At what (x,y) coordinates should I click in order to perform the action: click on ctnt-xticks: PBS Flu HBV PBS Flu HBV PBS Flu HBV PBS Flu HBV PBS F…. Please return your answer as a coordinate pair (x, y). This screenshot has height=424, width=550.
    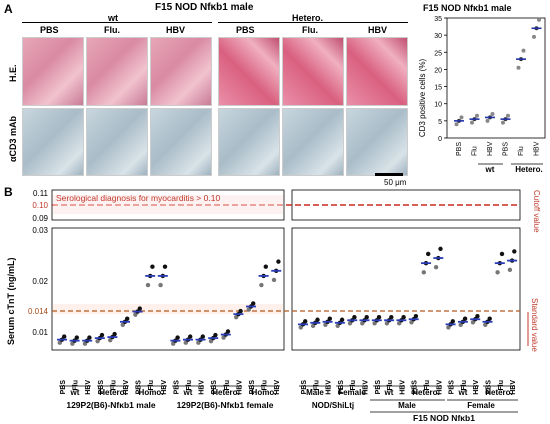
    Looking at the image, I should click on (288, 387).